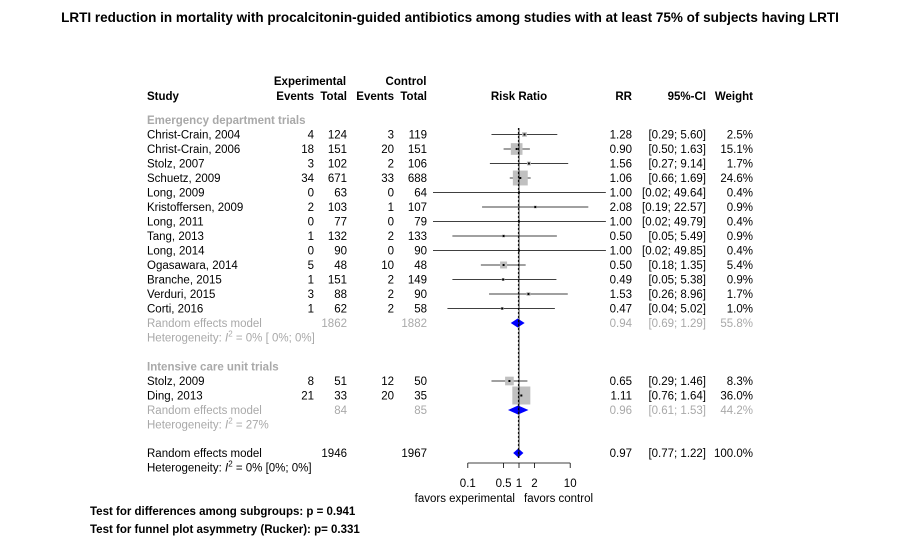  What do you see at coordinates (677, 397) in the screenshot?
I see `ci-value: [0.76; 1.64]` at bounding box center [677, 397].